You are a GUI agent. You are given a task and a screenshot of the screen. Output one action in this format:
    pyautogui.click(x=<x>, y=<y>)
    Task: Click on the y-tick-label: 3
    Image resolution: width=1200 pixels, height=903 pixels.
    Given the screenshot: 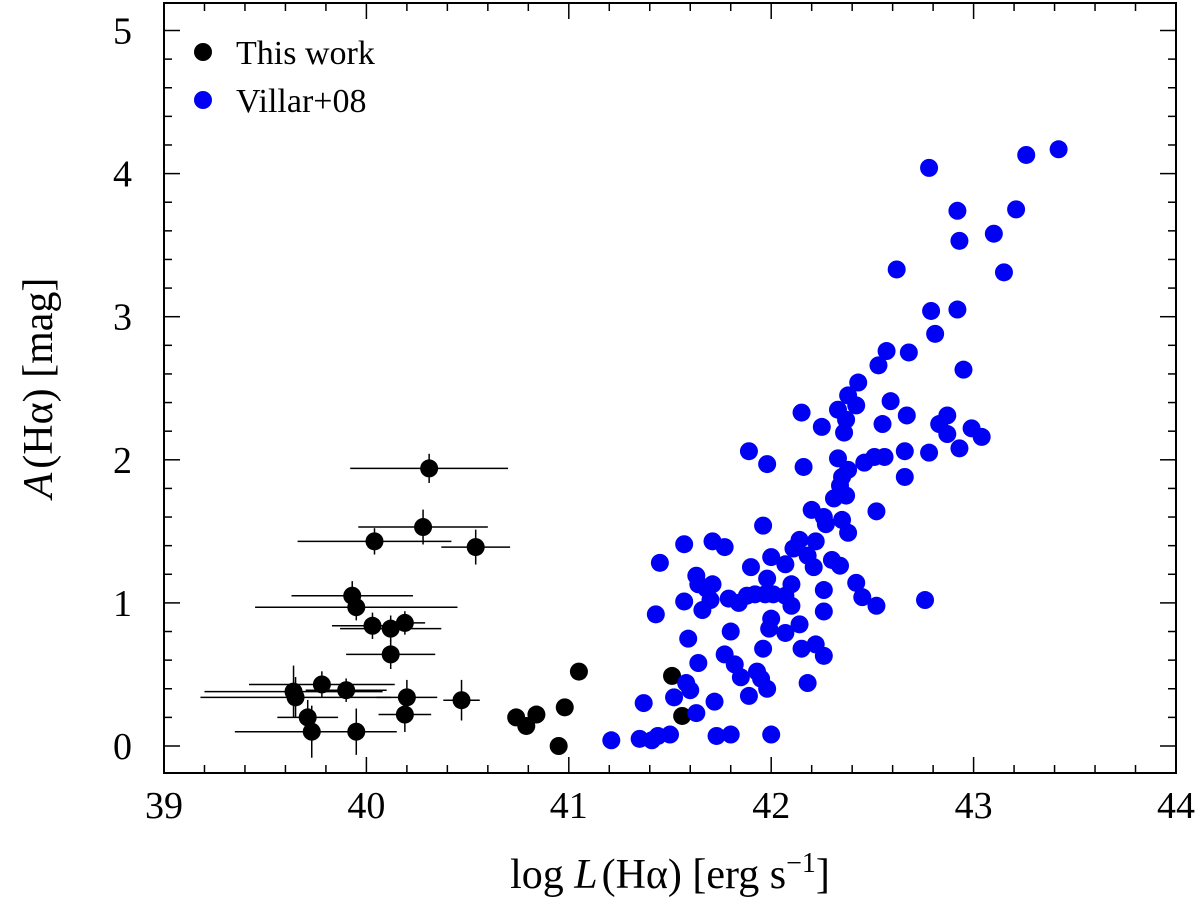 What is the action you would take?
    pyautogui.click(x=122, y=318)
    